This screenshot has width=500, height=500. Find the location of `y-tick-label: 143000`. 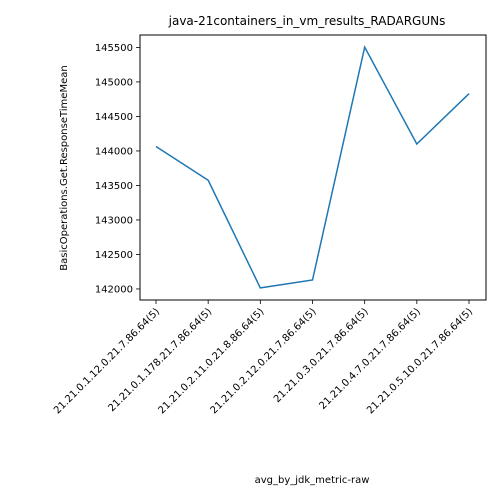

y-tick-label: 143000 is located at coordinates (114, 220).